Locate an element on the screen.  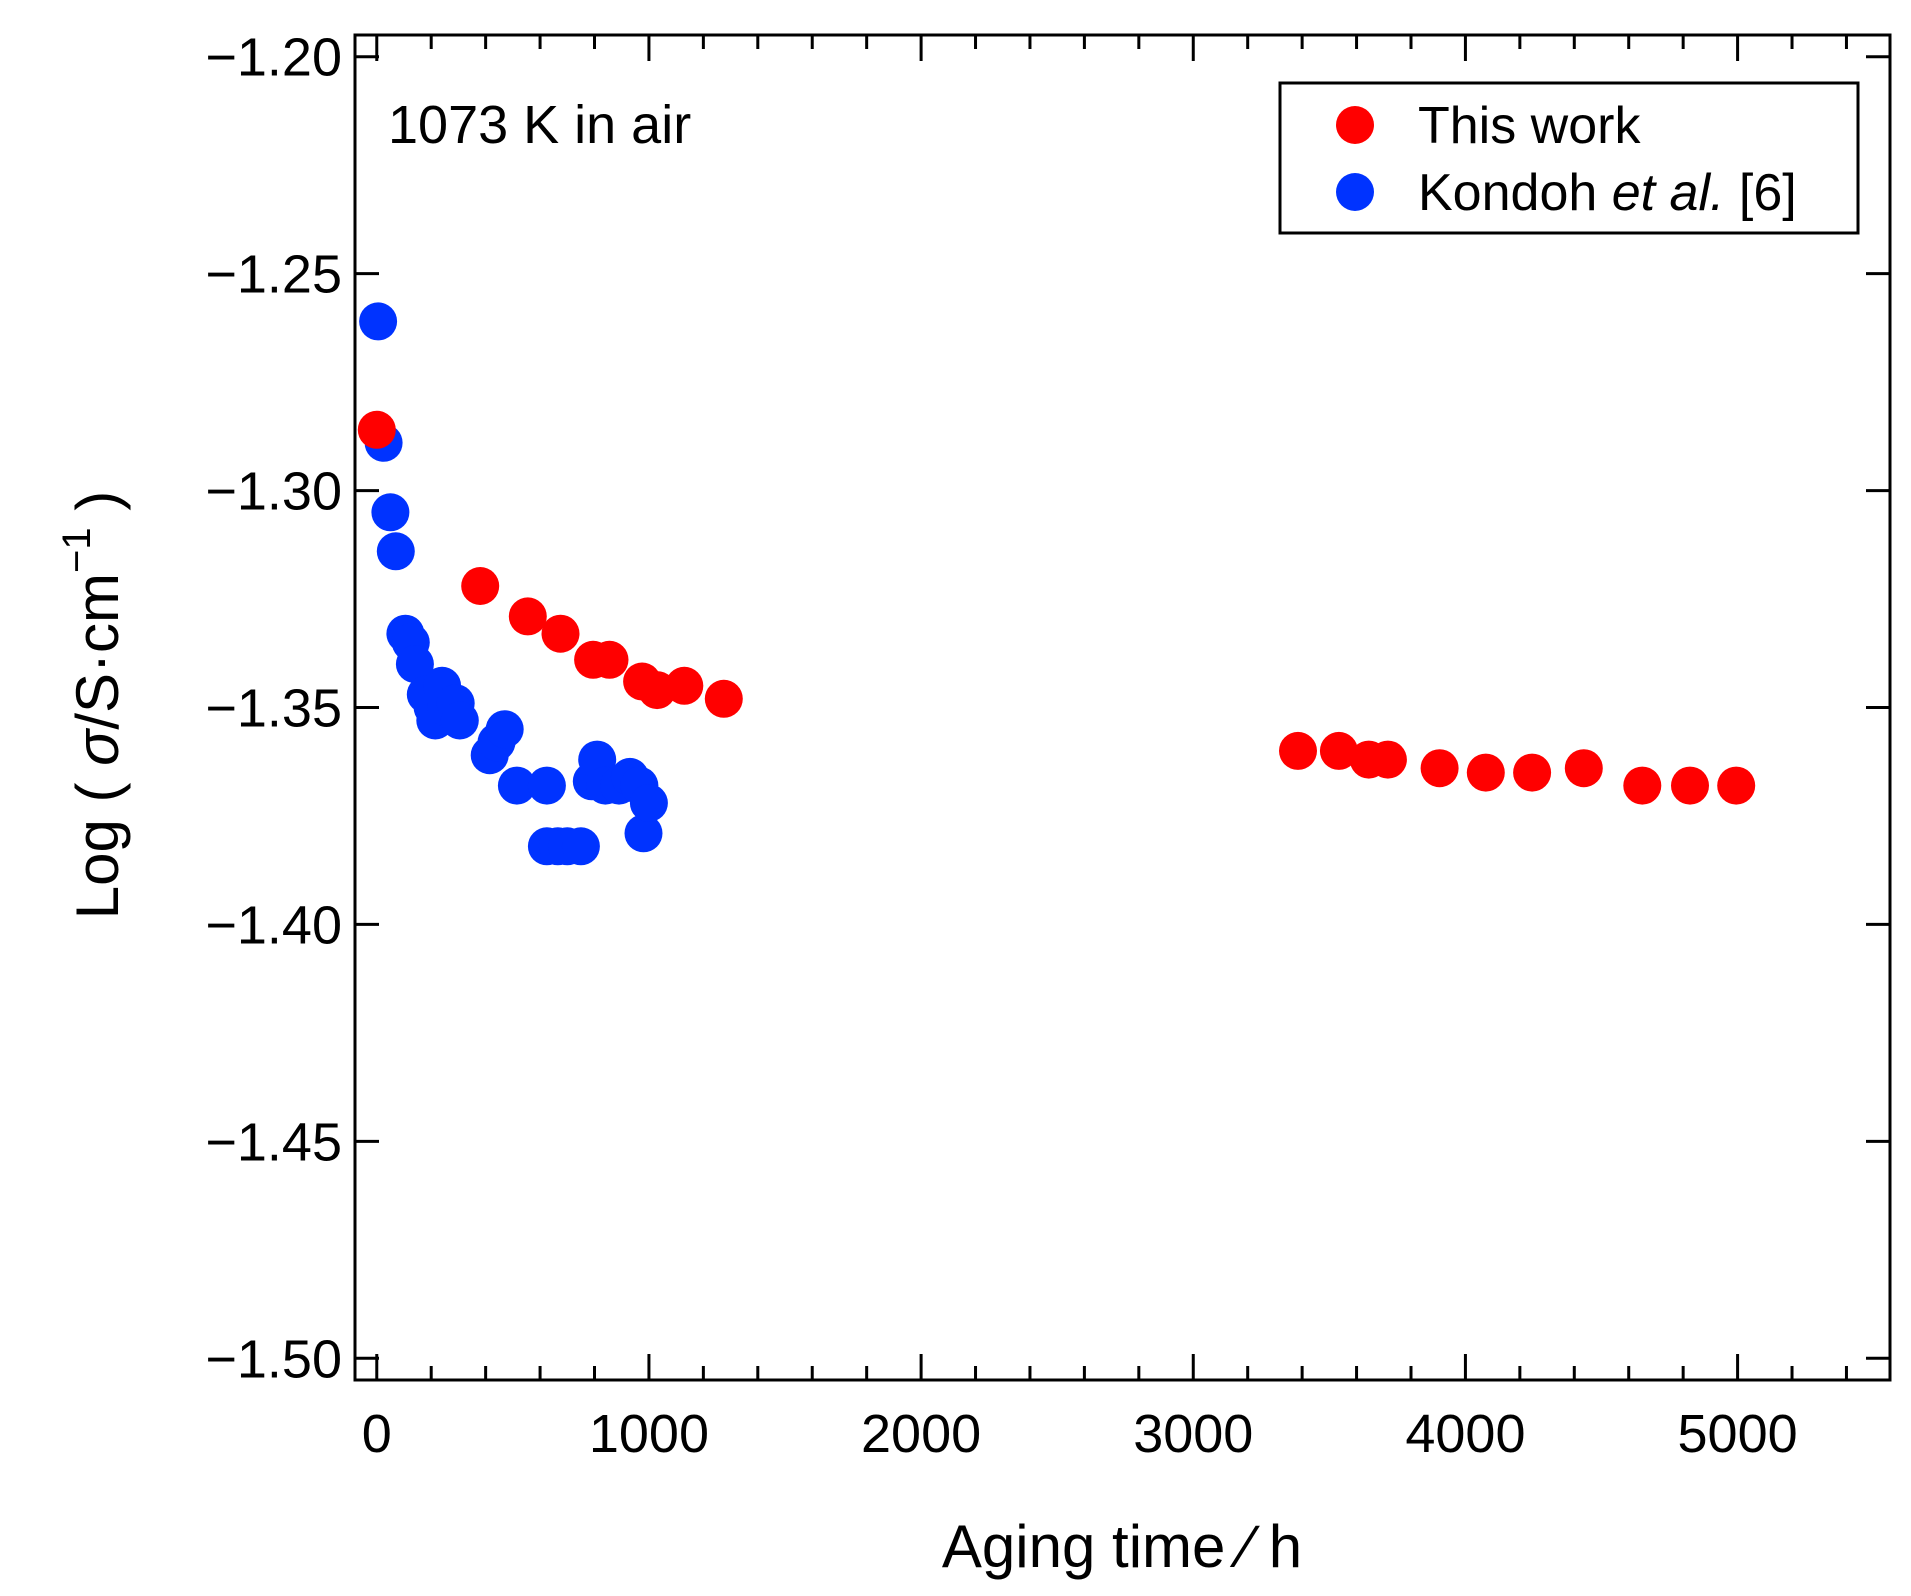
legend: This work Kondoh et al. [6] is located at coordinates (1569, 158).